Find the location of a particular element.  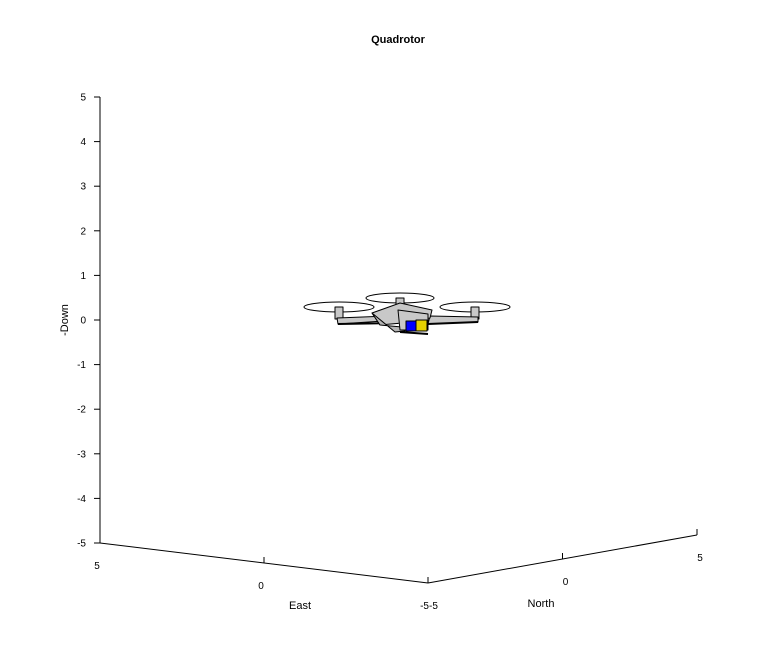

x-axis-label: East is located at coordinates (300, 606).